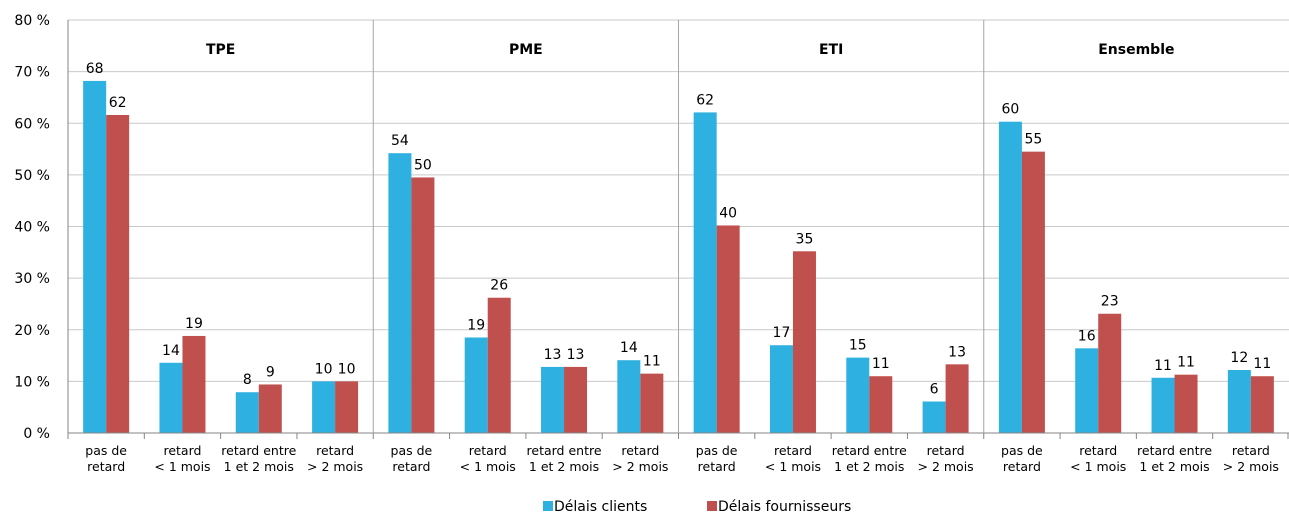 This screenshot has height=527, width=1289. I want to click on y-tick-label: 30 %, so click(32, 279).